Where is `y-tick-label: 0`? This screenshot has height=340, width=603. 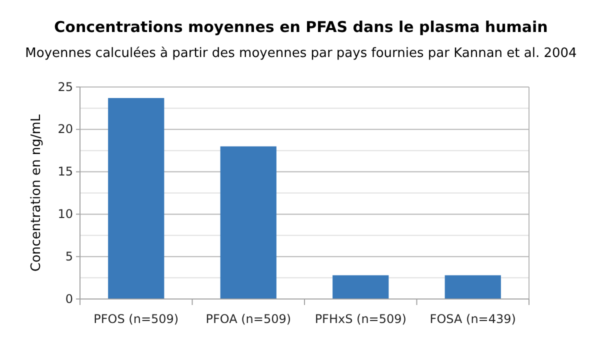 y-tick-label: 0 is located at coordinates (69, 299).